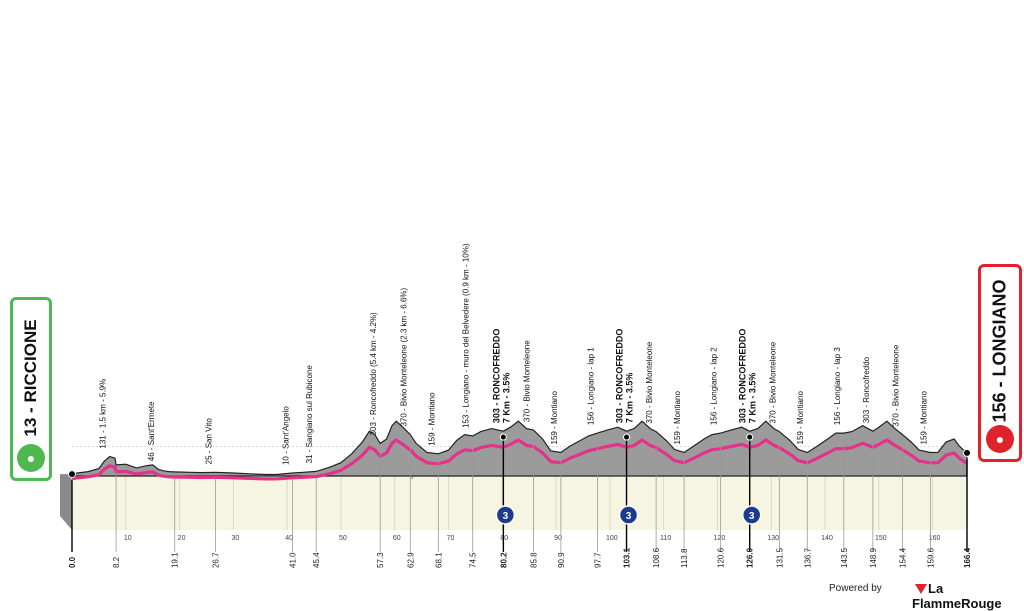 Image resolution: width=1024 pixels, height=611 pixels. I want to click on distance-label: 97.7, so click(597, 560).